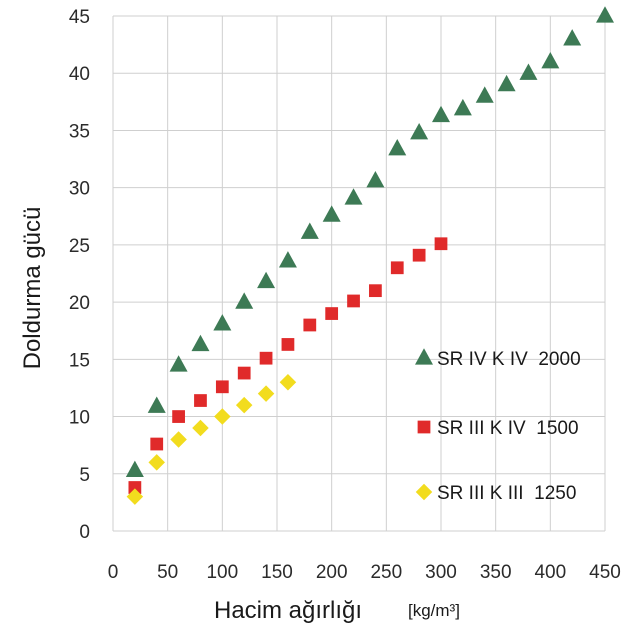 The image size is (632, 628). What do you see at coordinates (434, 610) in the screenshot?
I see `x-axis-unit: [kg/m³]` at bounding box center [434, 610].